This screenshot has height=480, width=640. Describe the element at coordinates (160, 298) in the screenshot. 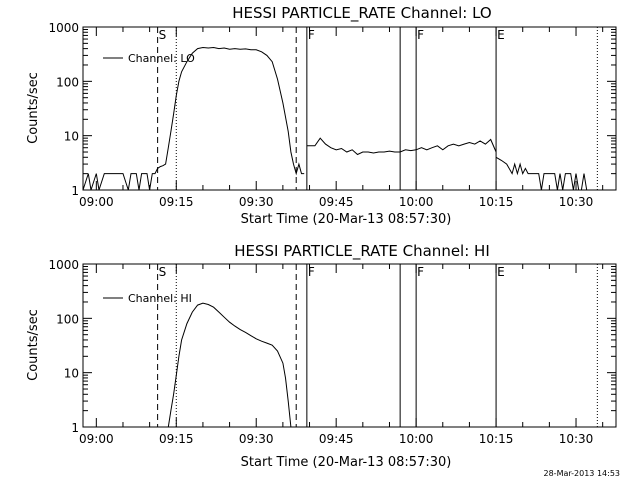

I see `legend-label: Channel: HI` at that location.